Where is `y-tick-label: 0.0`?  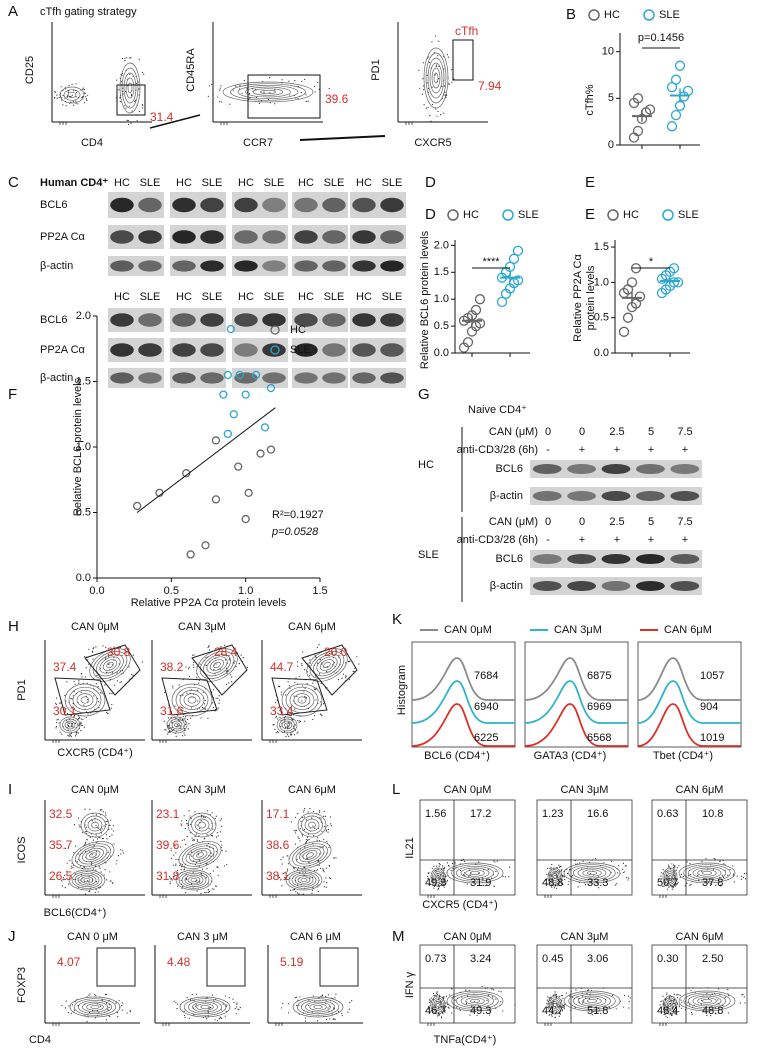 y-tick-label: 0.0 is located at coordinates (83, 578).